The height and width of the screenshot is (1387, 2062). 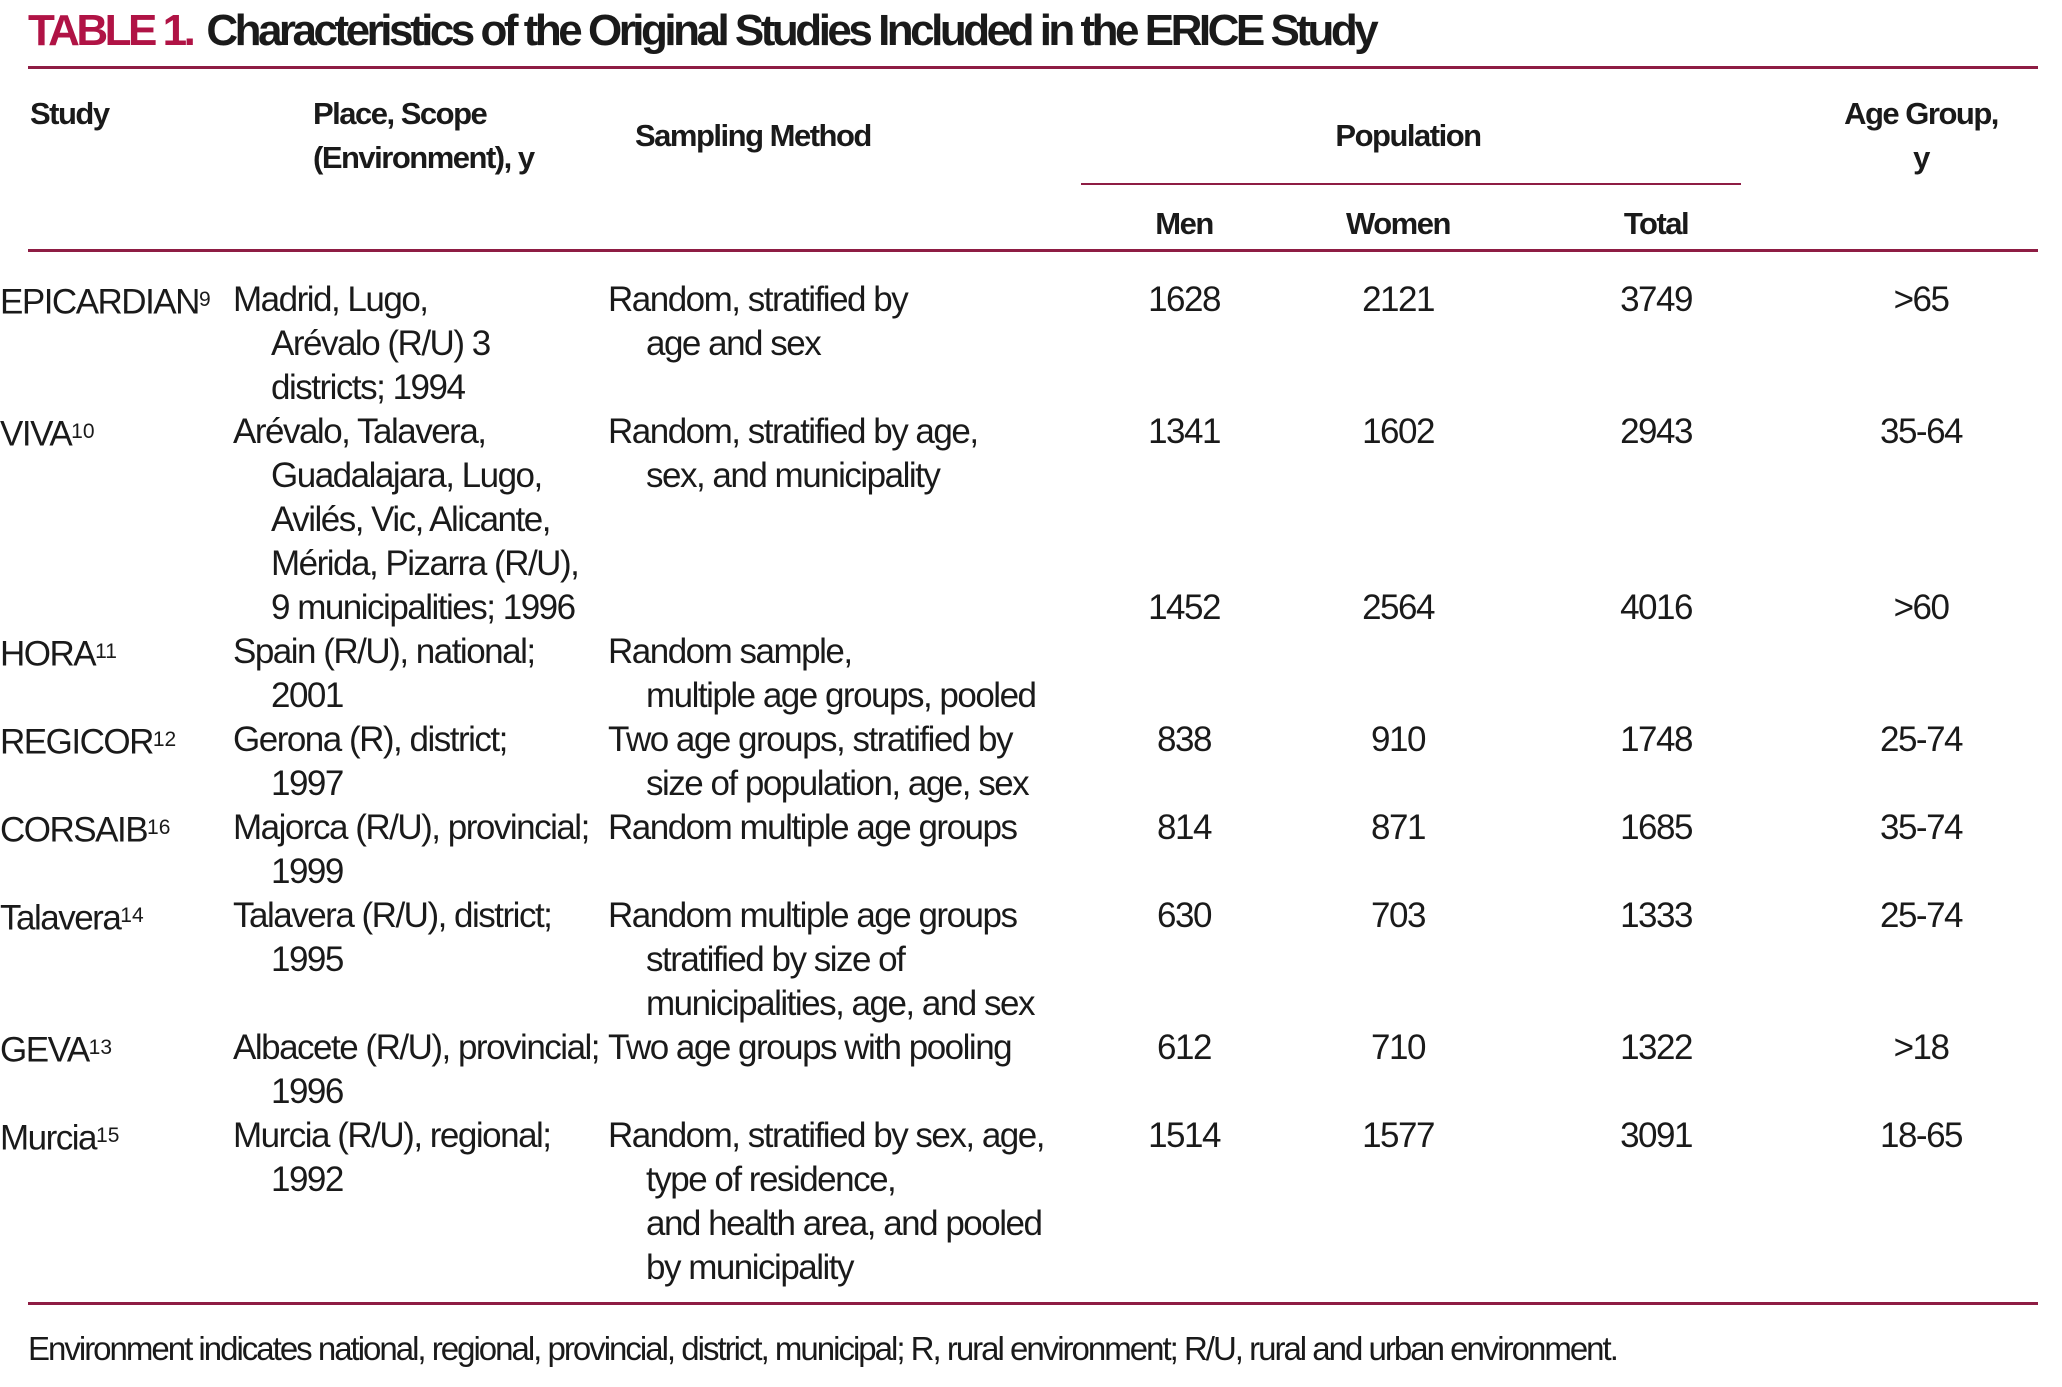 What do you see at coordinates (83, 431) in the screenshot?
I see `study-reference-superscript: 10` at bounding box center [83, 431].